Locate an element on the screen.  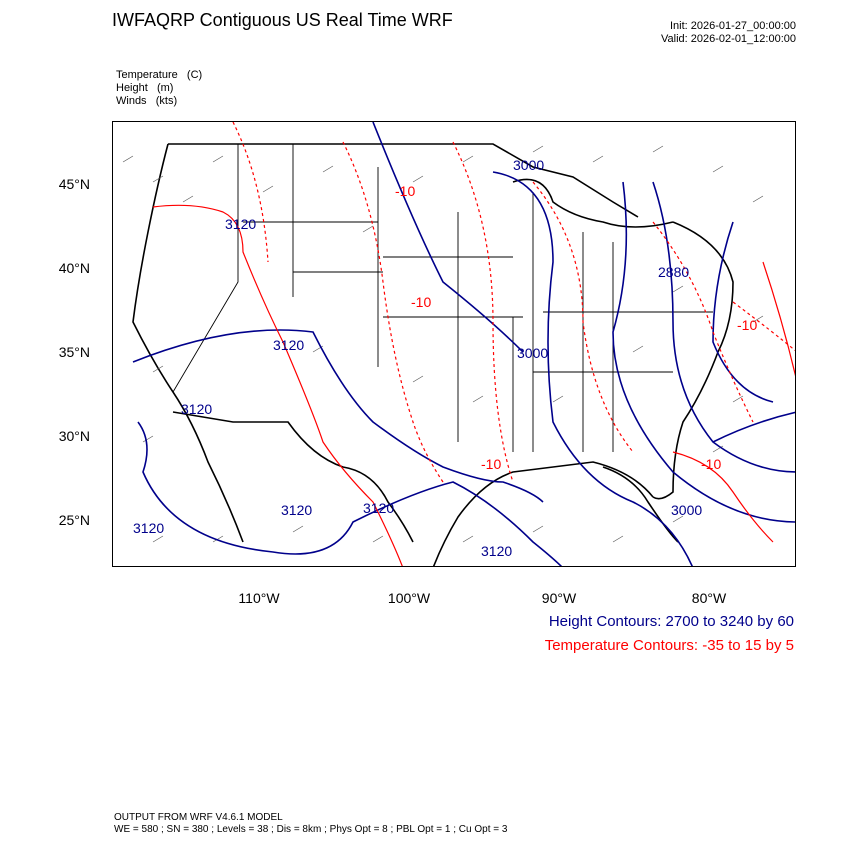
lon-label: 110°W is located at coordinates (259, 598).